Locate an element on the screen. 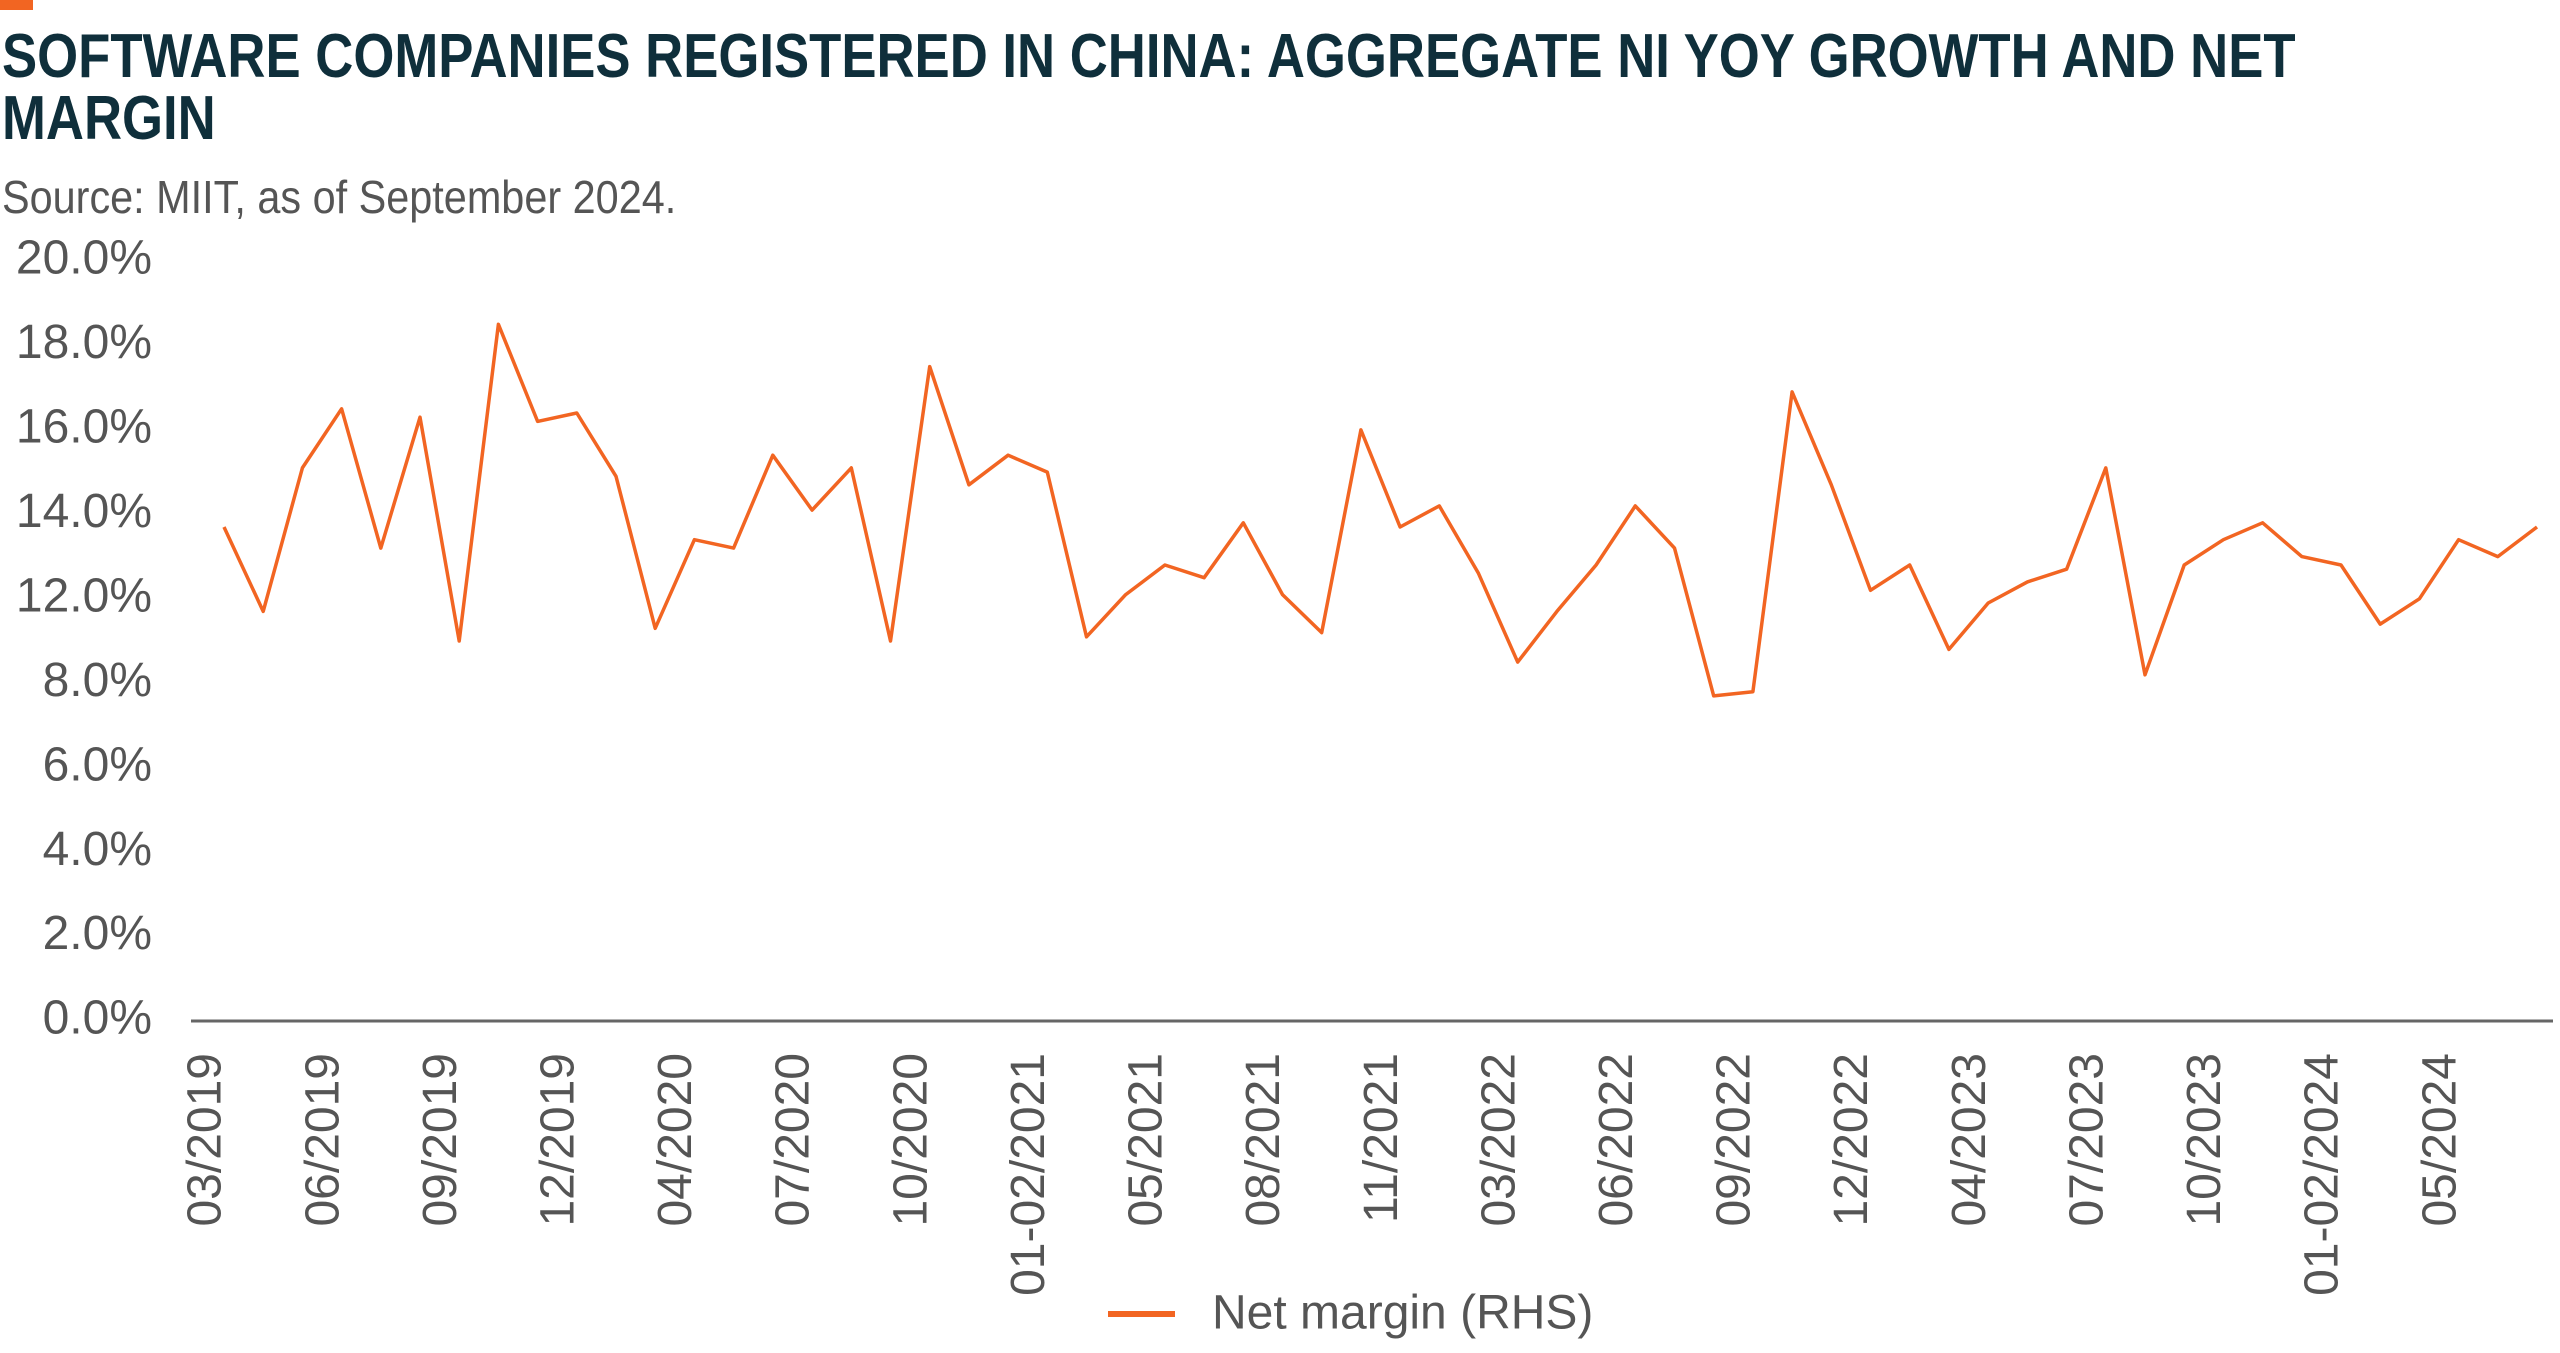 This screenshot has height=1353, width=2560. x-tick-label: 09/2019 is located at coordinates (440, 1140).